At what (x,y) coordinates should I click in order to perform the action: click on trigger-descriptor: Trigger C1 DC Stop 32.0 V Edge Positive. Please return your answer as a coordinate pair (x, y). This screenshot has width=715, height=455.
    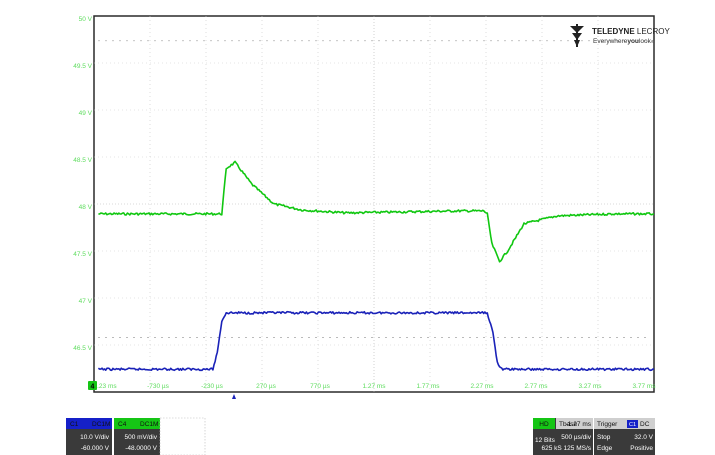
    Looking at the image, I should click on (624, 436).